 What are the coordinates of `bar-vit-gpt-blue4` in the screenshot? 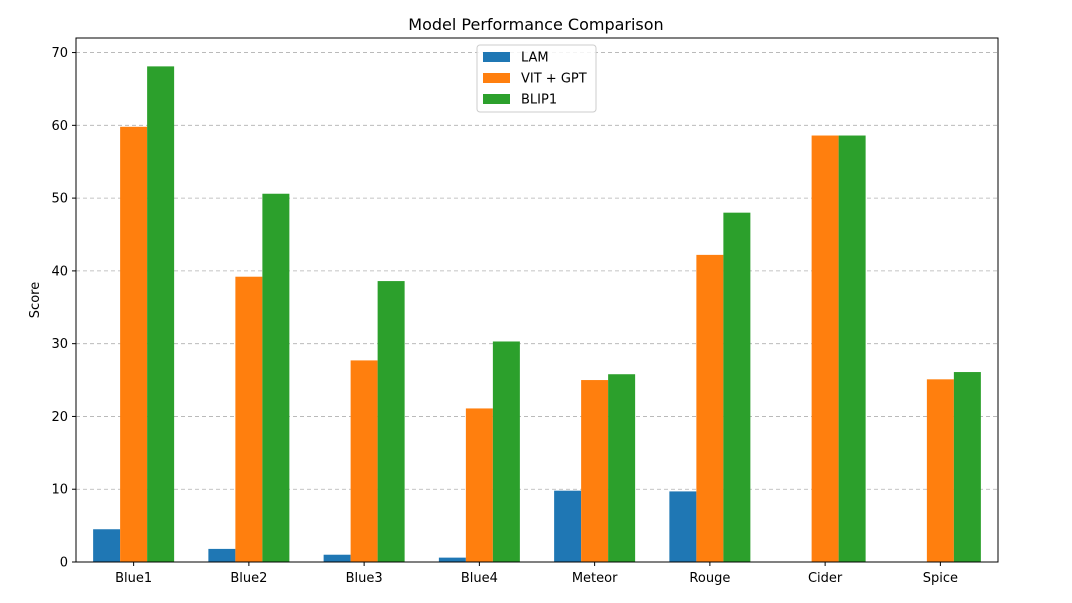 It's located at (479, 485).